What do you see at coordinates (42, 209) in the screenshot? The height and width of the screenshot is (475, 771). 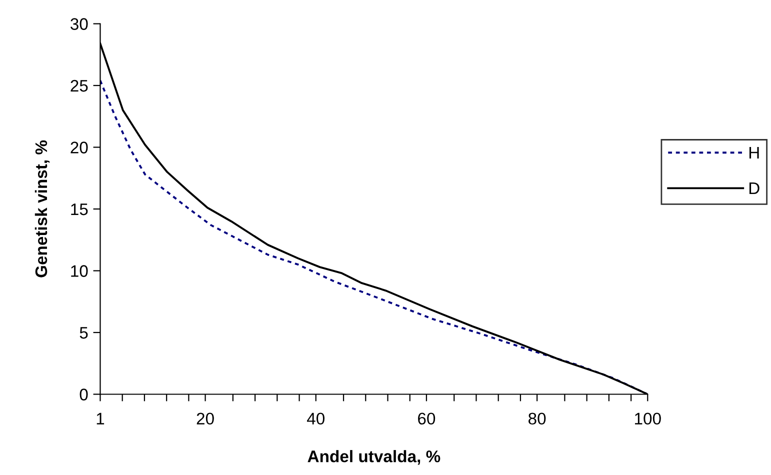 I see `y-axis-title: Genetisk vinst, %` at bounding box center [42, 209].